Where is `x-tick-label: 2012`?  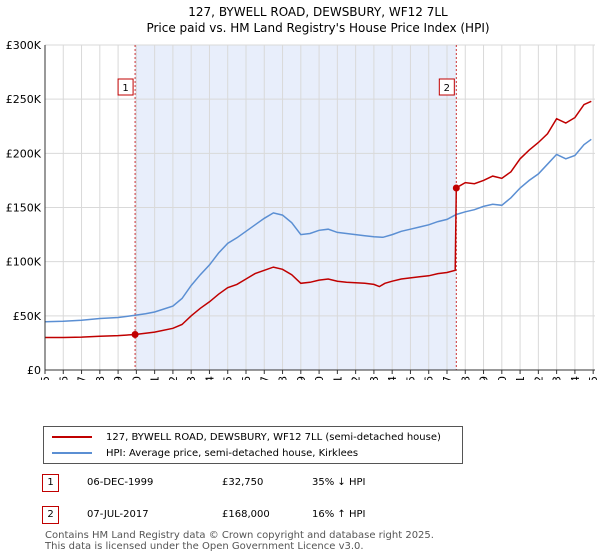
x-tick-label: 2012 is located at coordinates (356, 378).